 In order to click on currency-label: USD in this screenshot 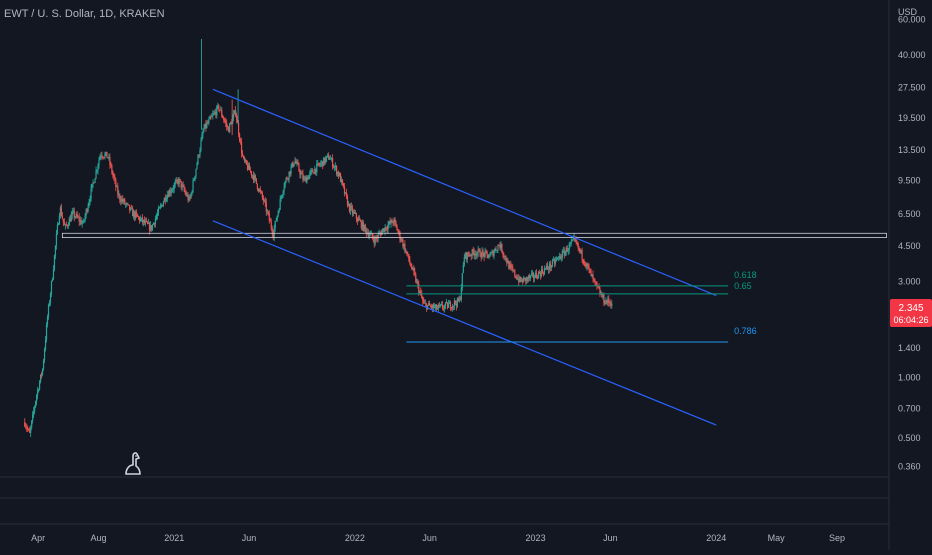, I will do `click(908, 12)`.